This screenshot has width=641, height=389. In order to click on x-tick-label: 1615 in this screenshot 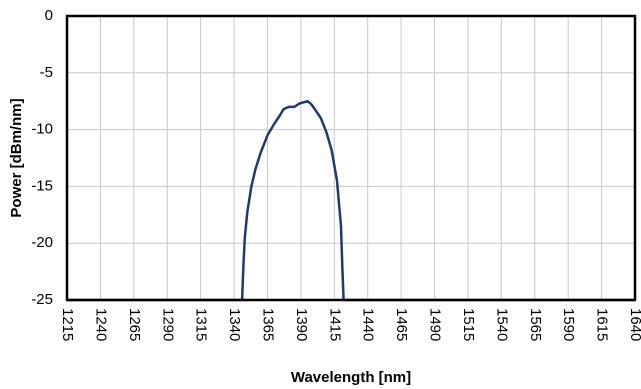, I will do `click(602, 324)`.